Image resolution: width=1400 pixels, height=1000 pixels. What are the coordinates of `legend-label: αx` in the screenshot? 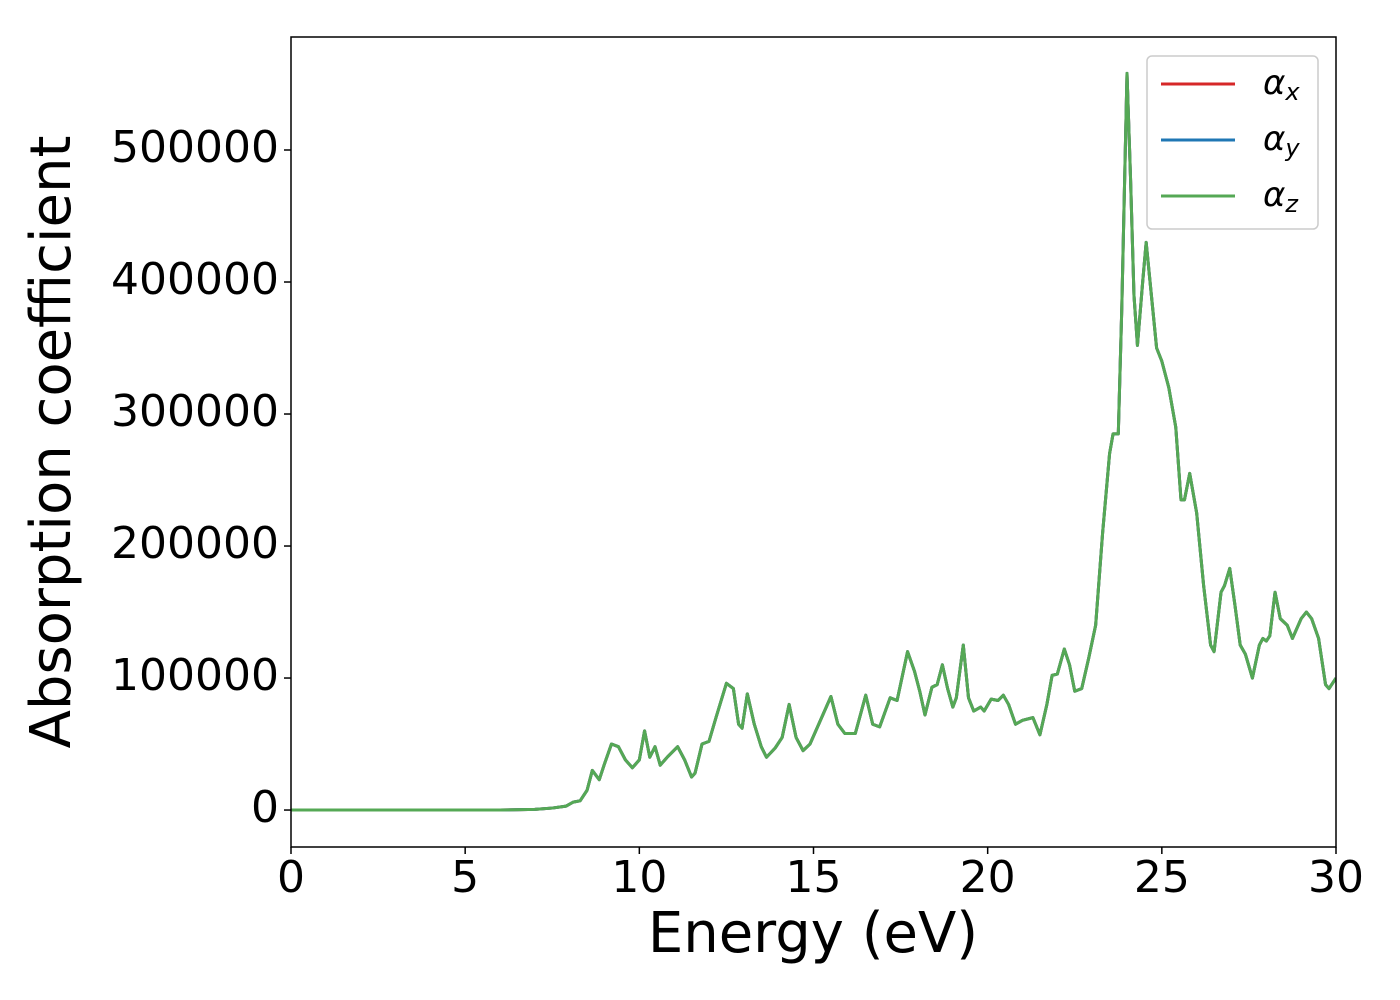 It's located at (1281, 85).